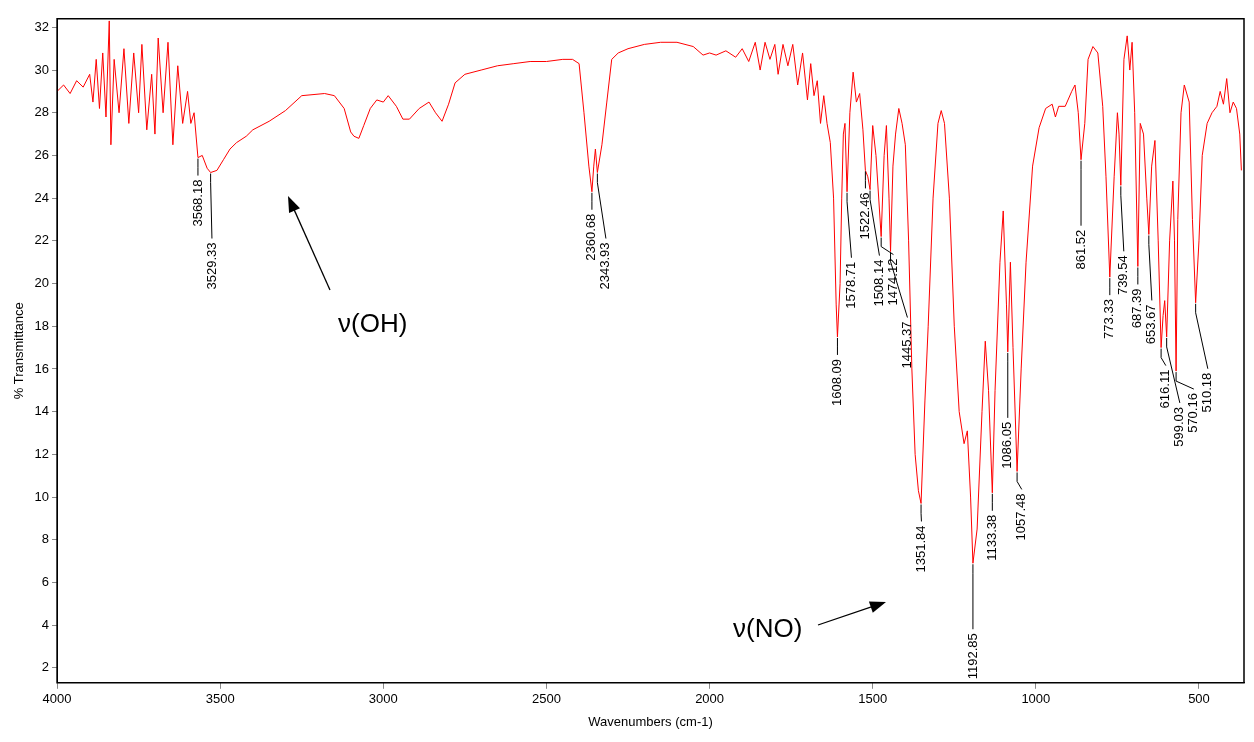 The image size is (1254, 742). Describe the element at coordinates (42, 197) in the screenshot. I see `y-tick-label: 24` at that location.